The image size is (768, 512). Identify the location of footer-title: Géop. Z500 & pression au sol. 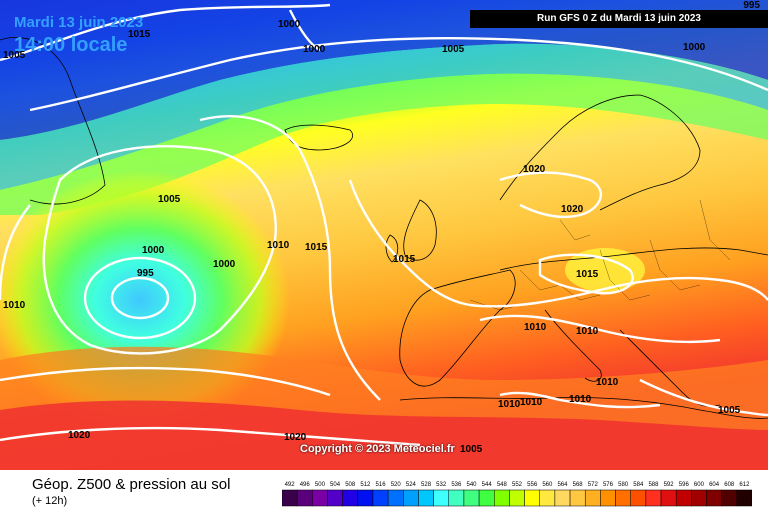
(131, 484).